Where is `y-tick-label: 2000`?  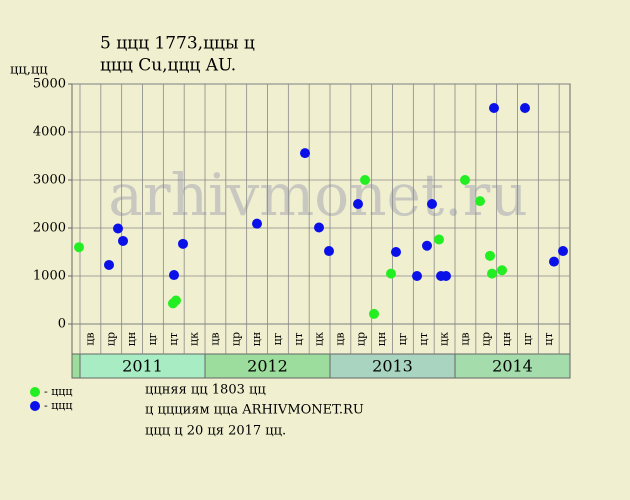 y-tick-label: 2000 is located at coordinates (49, 228).